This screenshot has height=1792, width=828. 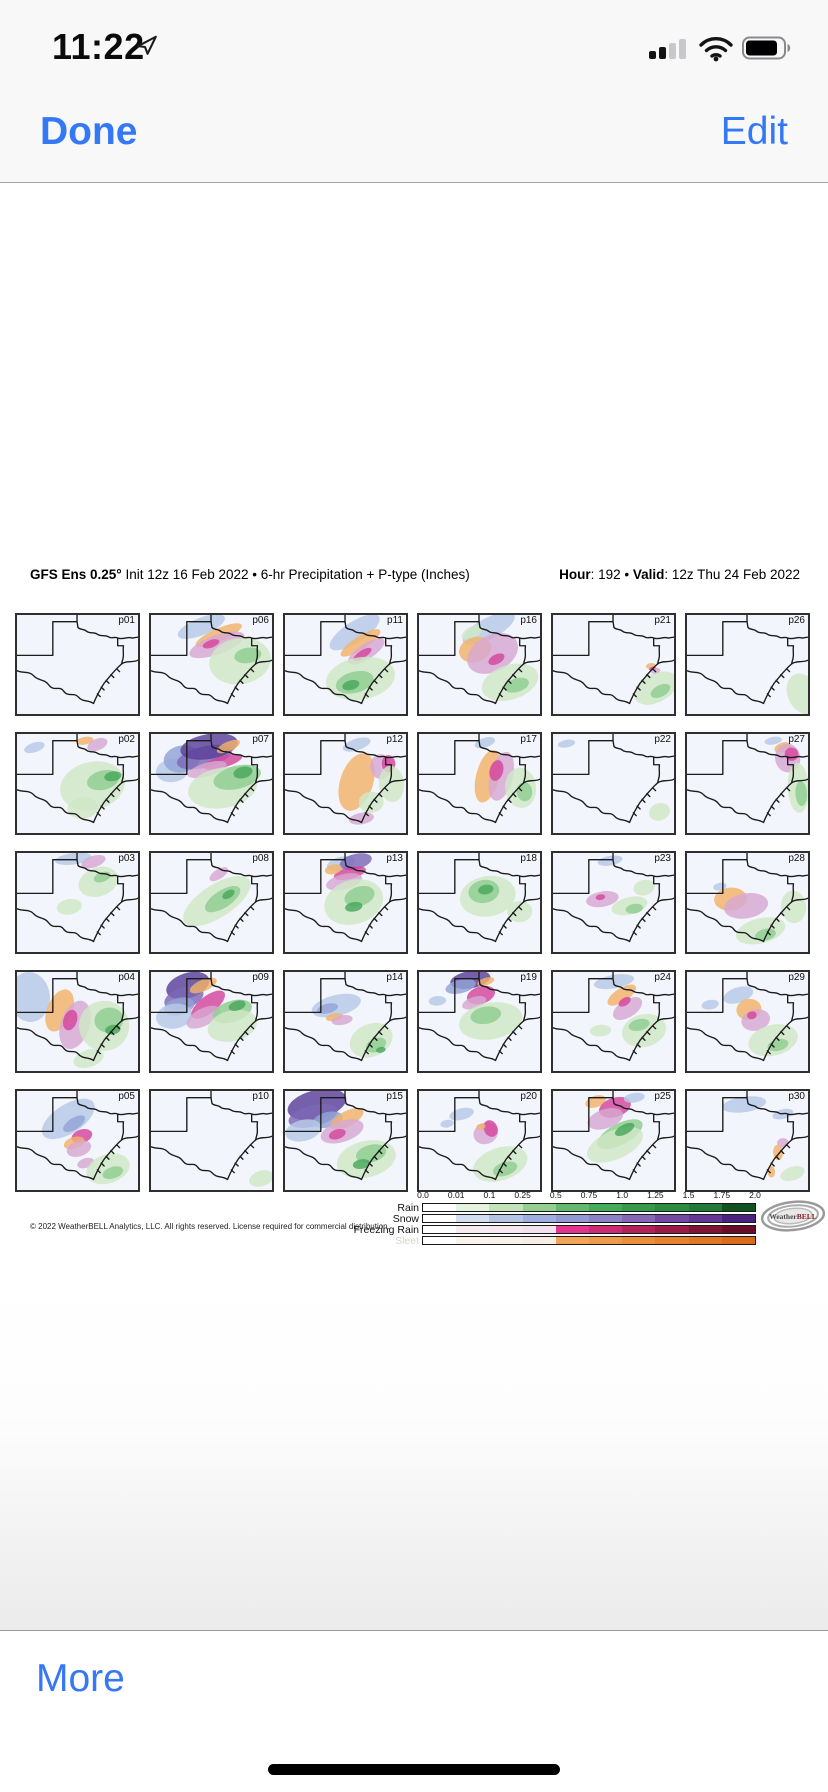 What do you see at coordinates (147, 47) in the screenshot?
I see `location-arrow-icon` at bounding box center [147, 47].